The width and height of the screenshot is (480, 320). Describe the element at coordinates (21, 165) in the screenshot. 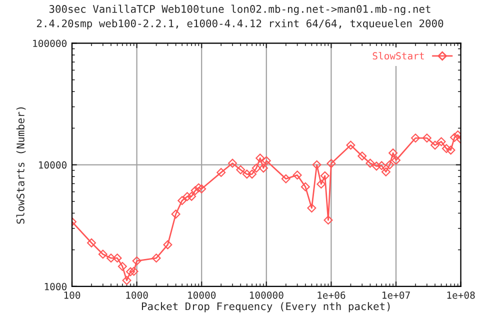

I see `y-axis-title: SlowStarts (Number)` at that location.